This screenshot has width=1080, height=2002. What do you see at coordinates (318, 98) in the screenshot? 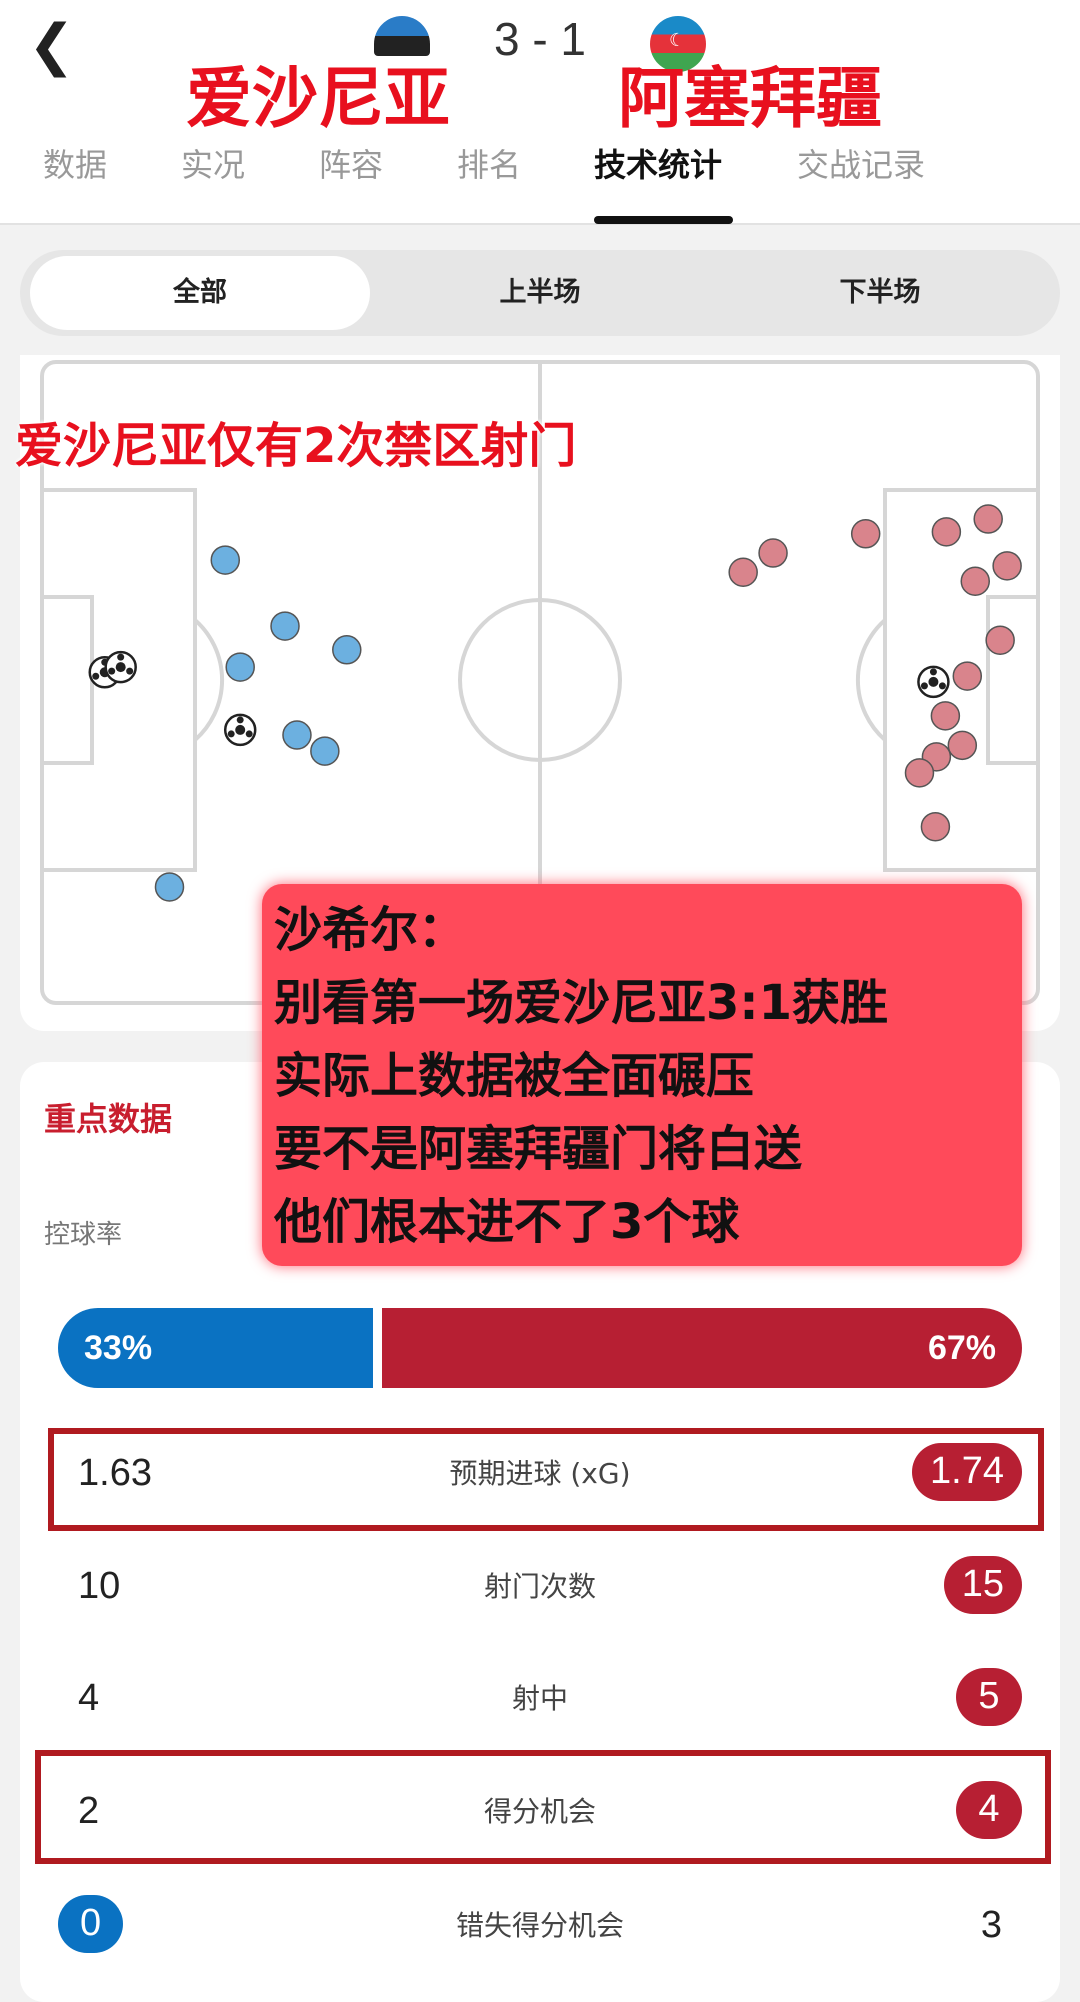
I see `home-team-name: 爱沙尼亚` at bounding box center [318, 98].